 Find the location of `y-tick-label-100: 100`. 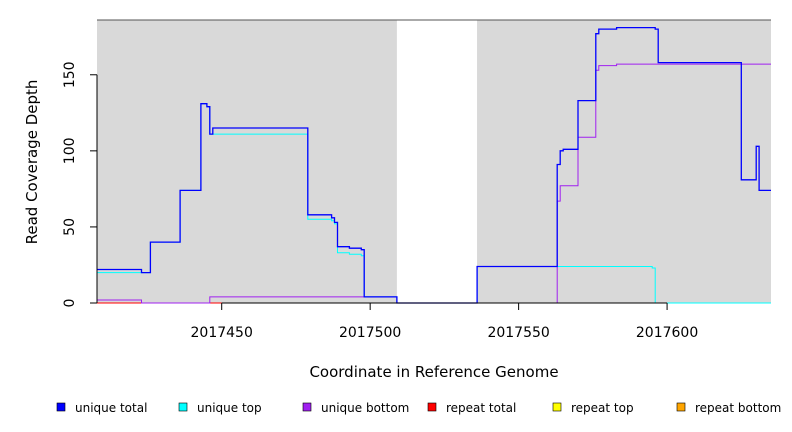

y-tick-label-100: 100 is located at coordinates (70, 150).